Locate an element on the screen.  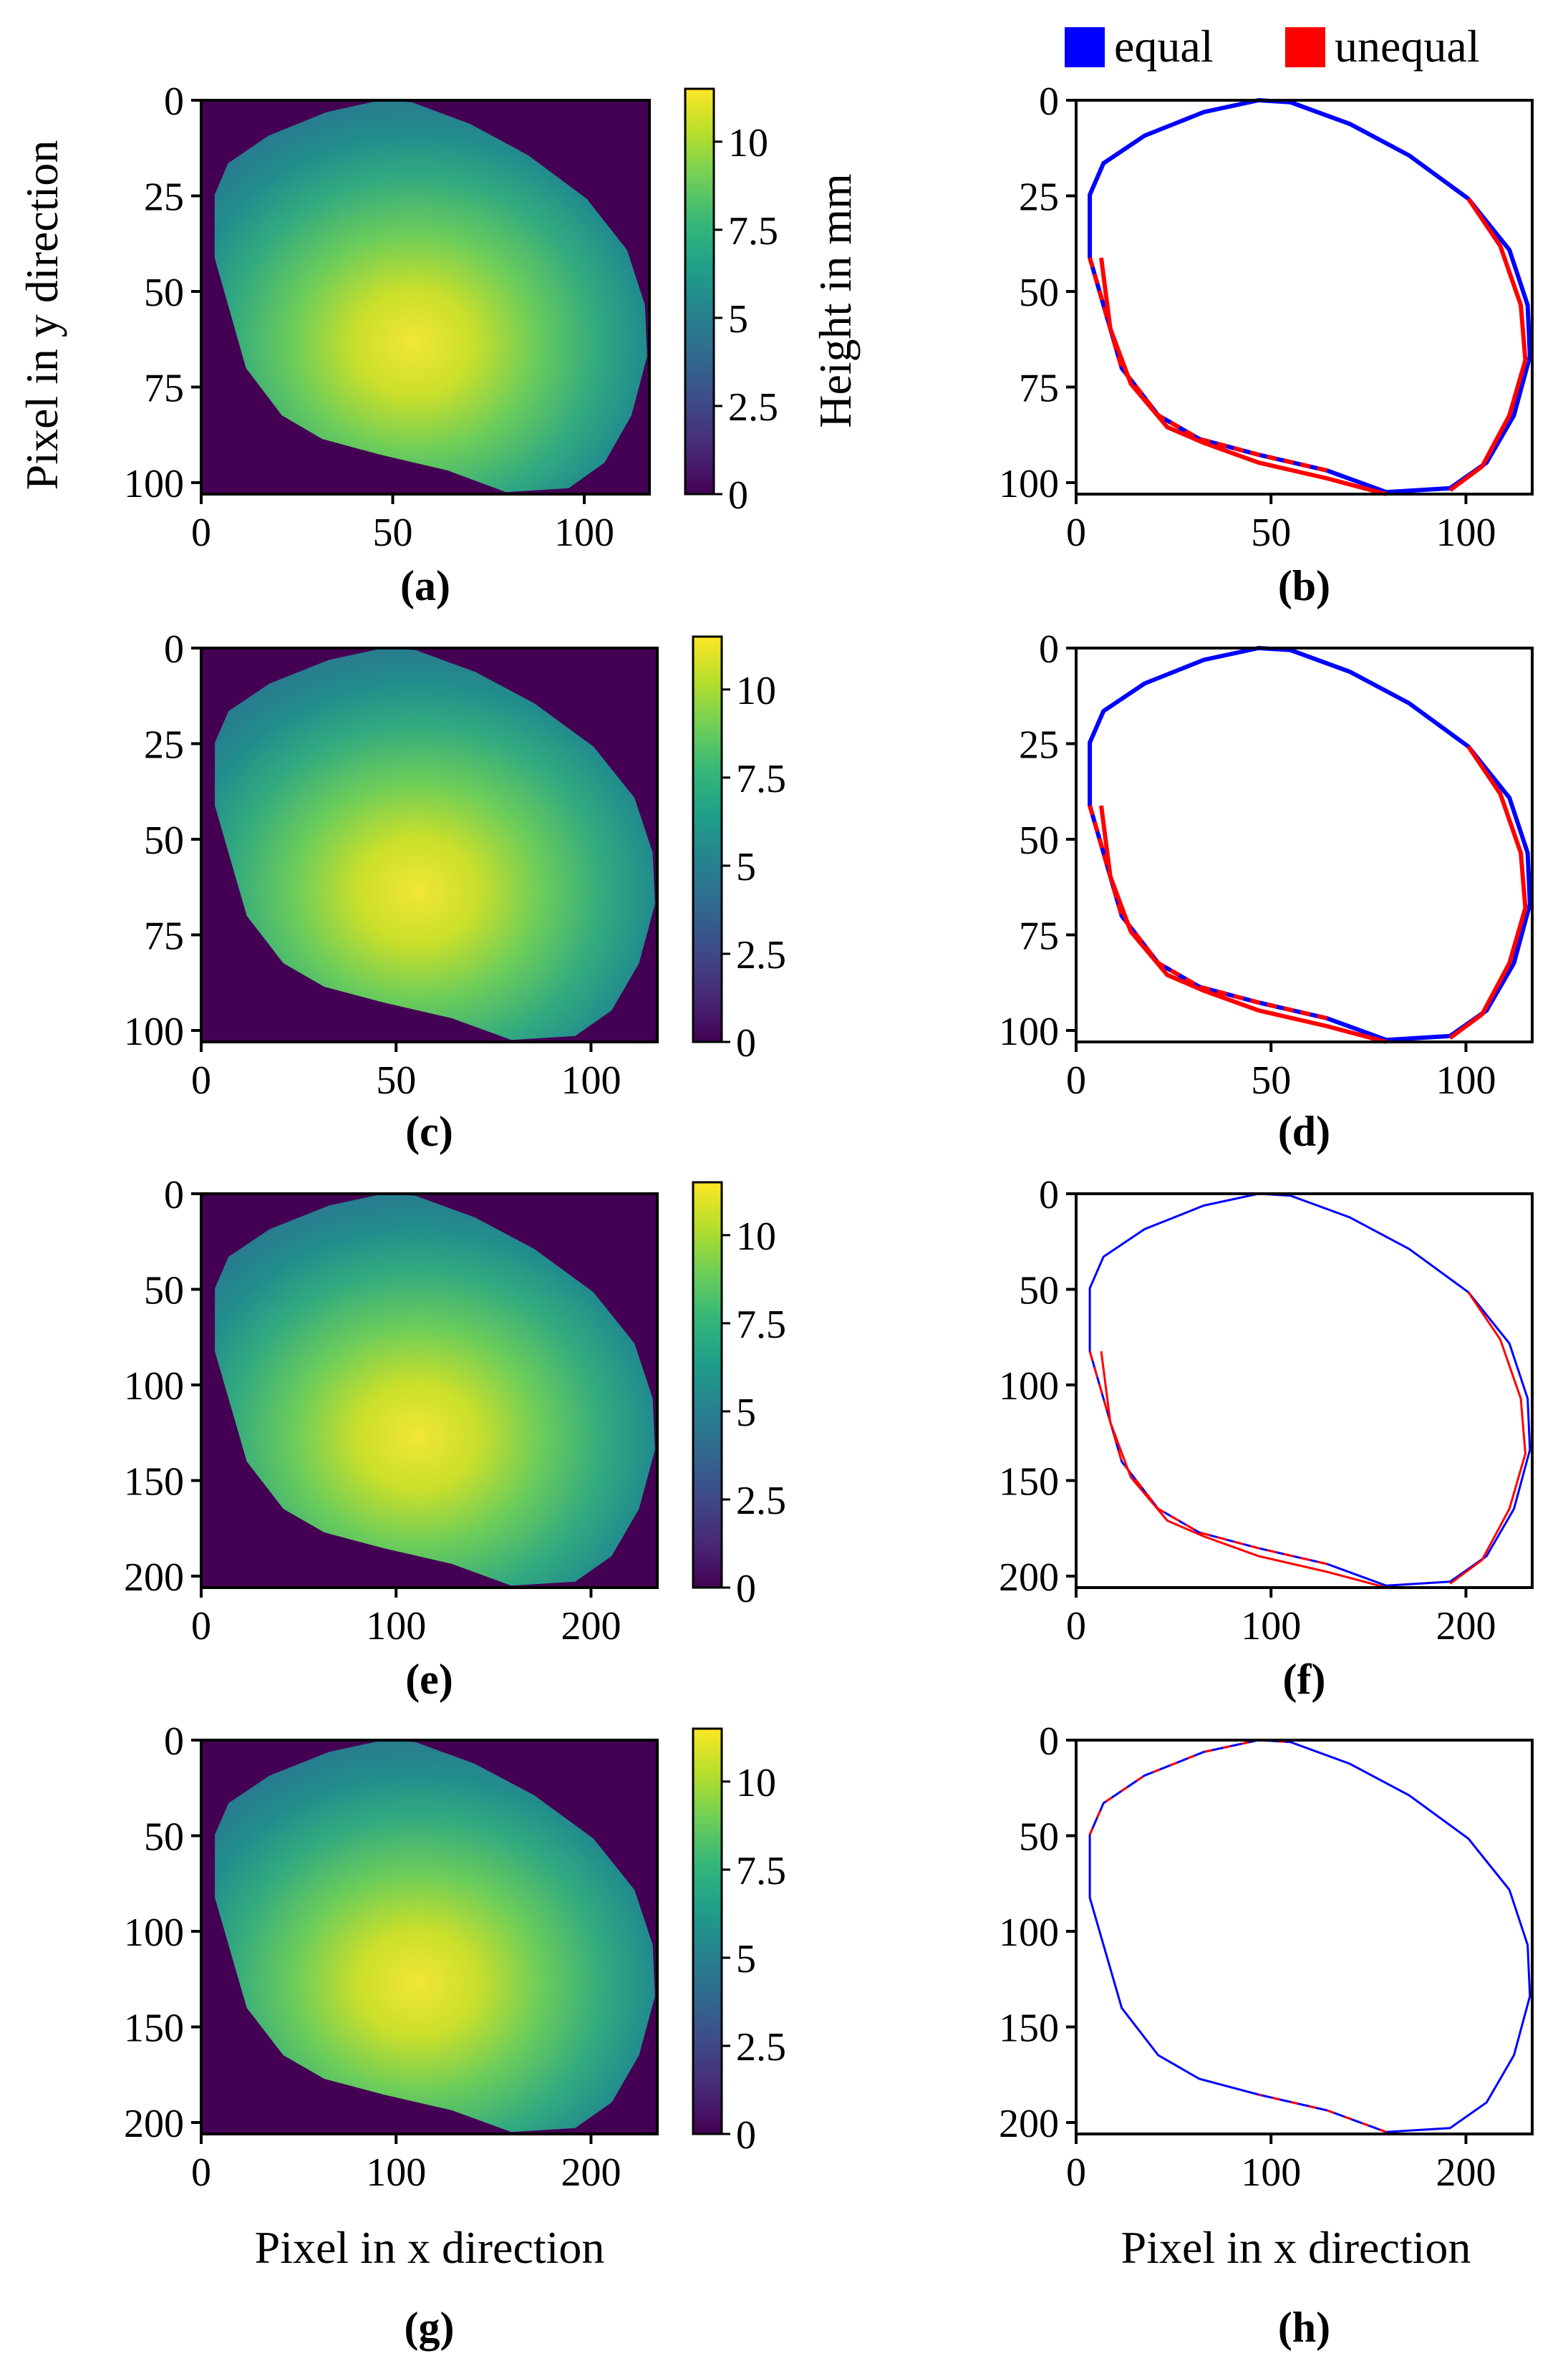
panel-label: (f) is located at coordinates (1304, 1679).